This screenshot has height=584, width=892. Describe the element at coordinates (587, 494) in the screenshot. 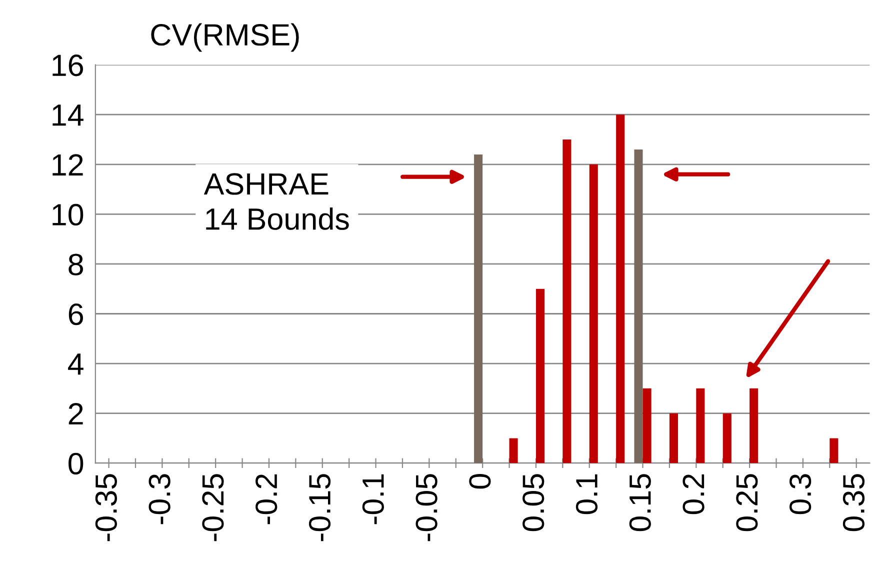

I see `x-tick-label: 0.1` at that location.